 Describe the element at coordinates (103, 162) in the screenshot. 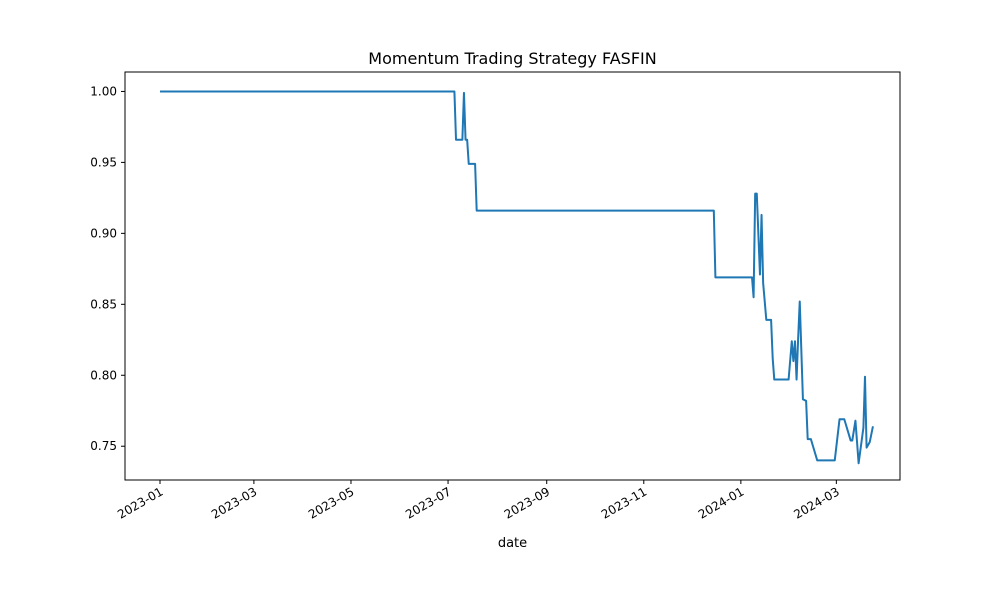

I see `y-tick-label: 0.95` at that location.